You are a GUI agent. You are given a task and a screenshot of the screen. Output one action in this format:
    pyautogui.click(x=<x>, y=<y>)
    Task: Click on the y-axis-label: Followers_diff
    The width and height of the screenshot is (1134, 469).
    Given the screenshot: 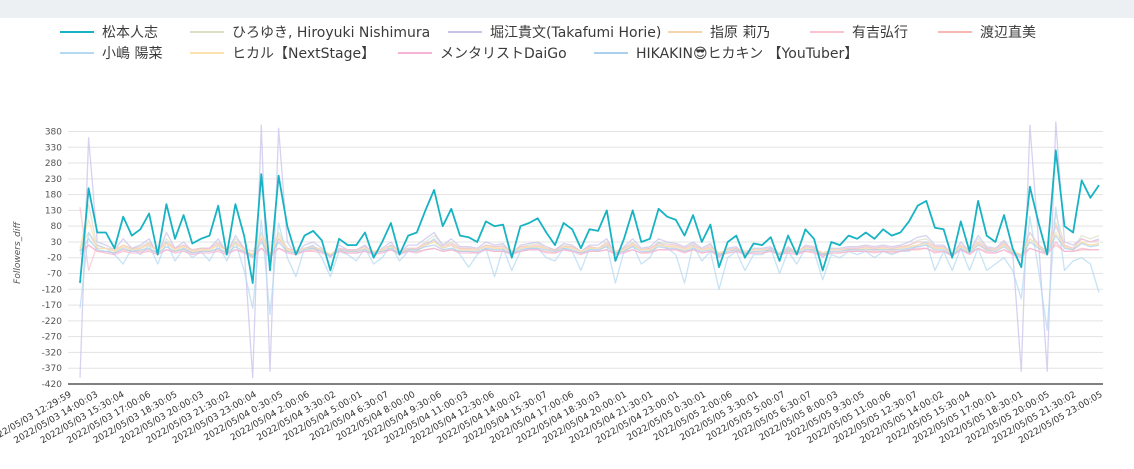 What is the action you would take?
    pyautogui.click(x=18, y=252)
    